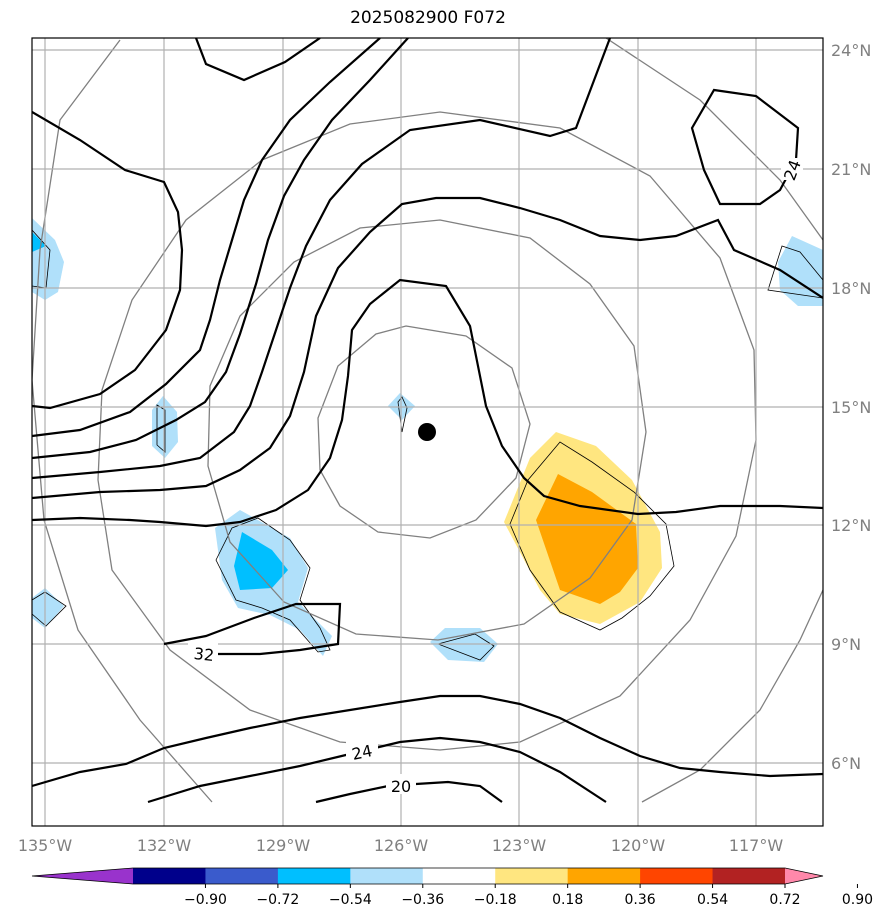 The image size is (892, 924). I want to click on lat-tick-label: 15°N, so click(851, 407).